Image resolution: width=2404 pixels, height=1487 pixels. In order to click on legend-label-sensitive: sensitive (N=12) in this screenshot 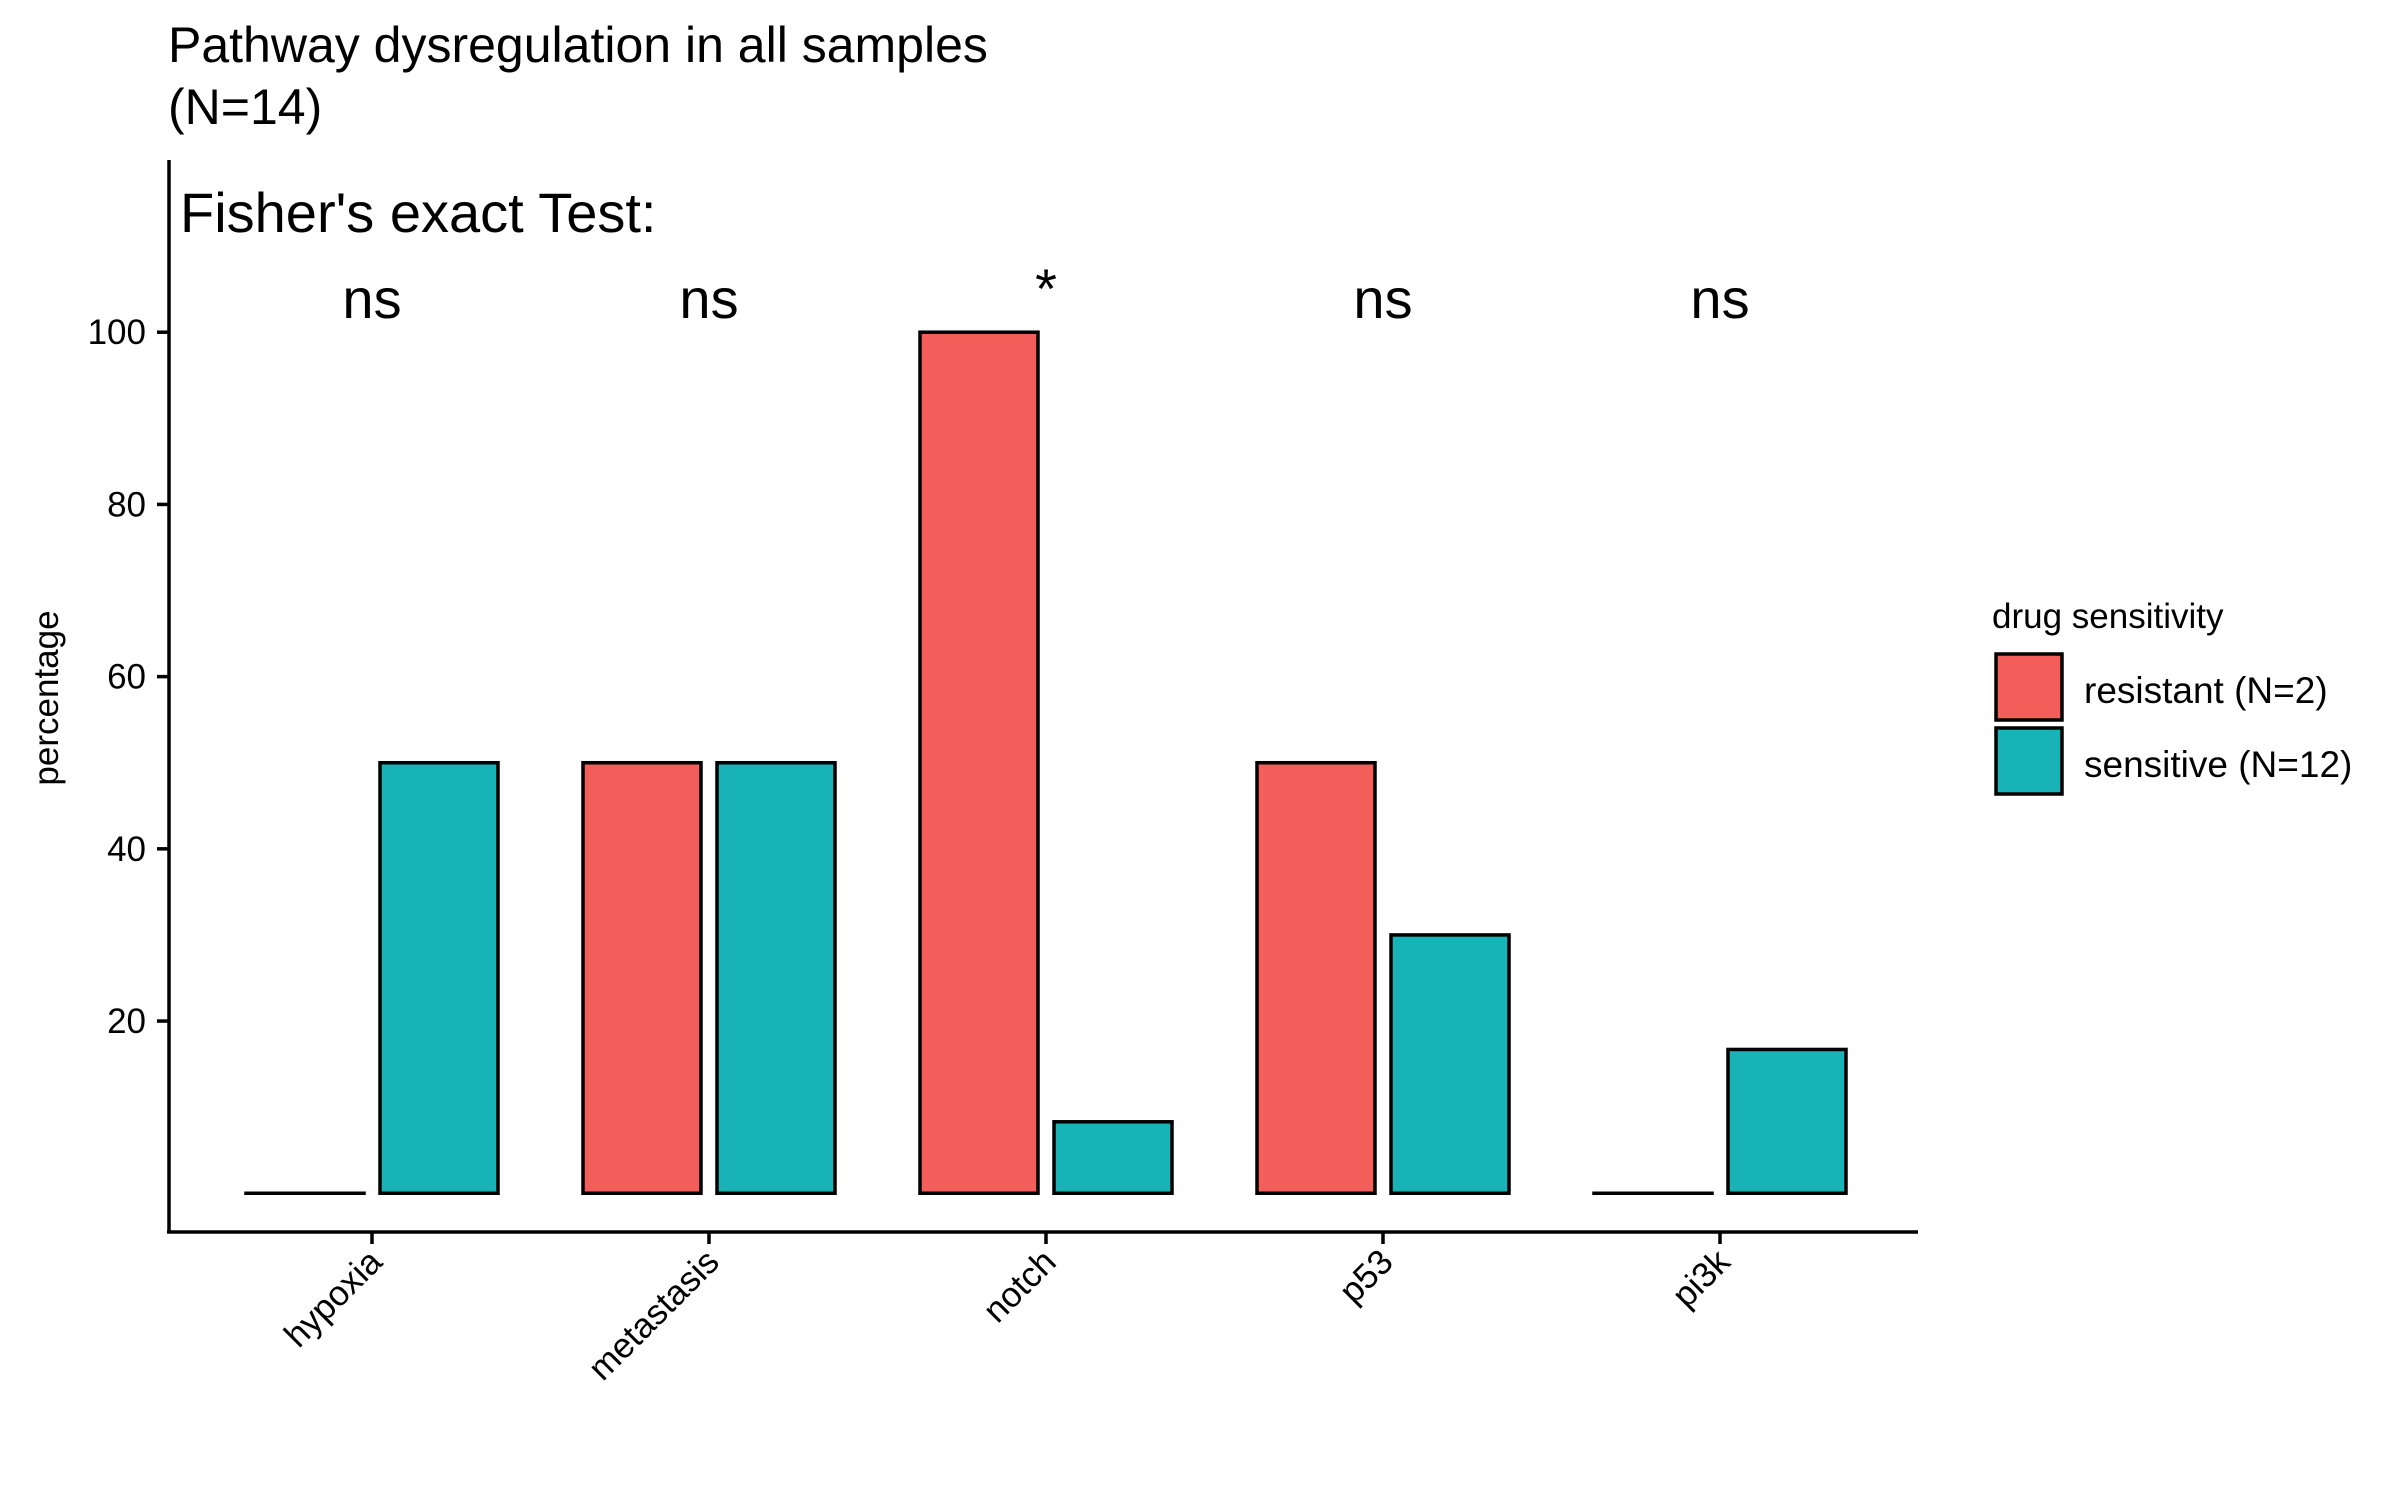, I will do `click(2218, 764)`.